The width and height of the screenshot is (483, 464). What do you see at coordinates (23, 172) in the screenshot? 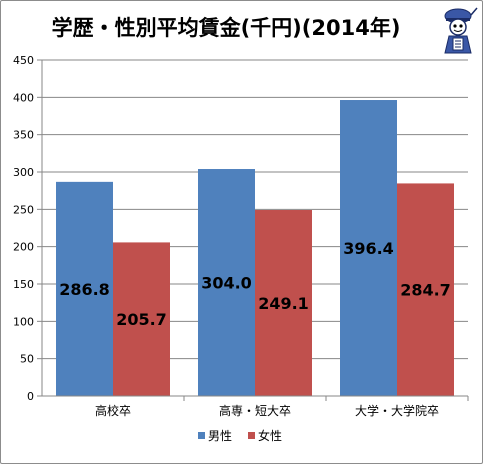
I see `y-tick-label: 300` at bounding box center [23, 172].